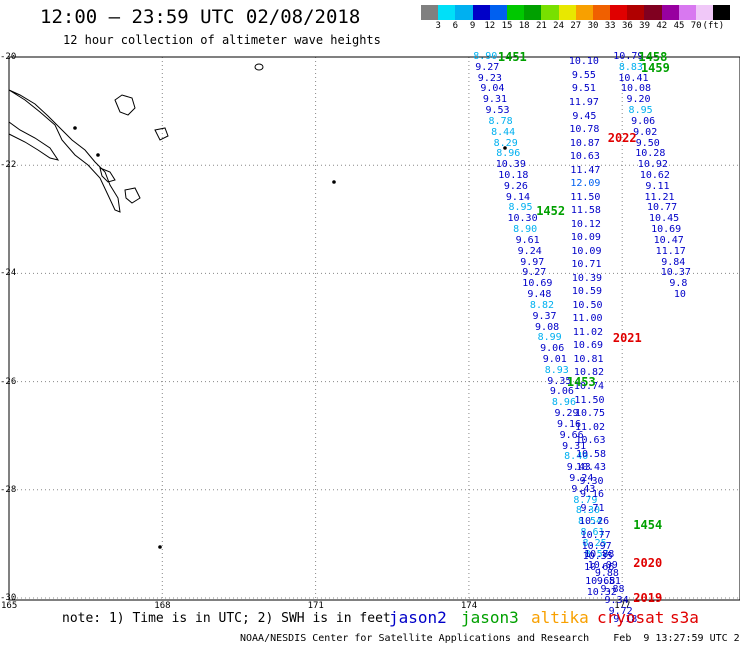 The height and width of the screenshot is (650, 740). What do you see at coordinates (490, 26) in the screenshot?
I see `colorbar-tick: 12` at bounding box center [490, 26].